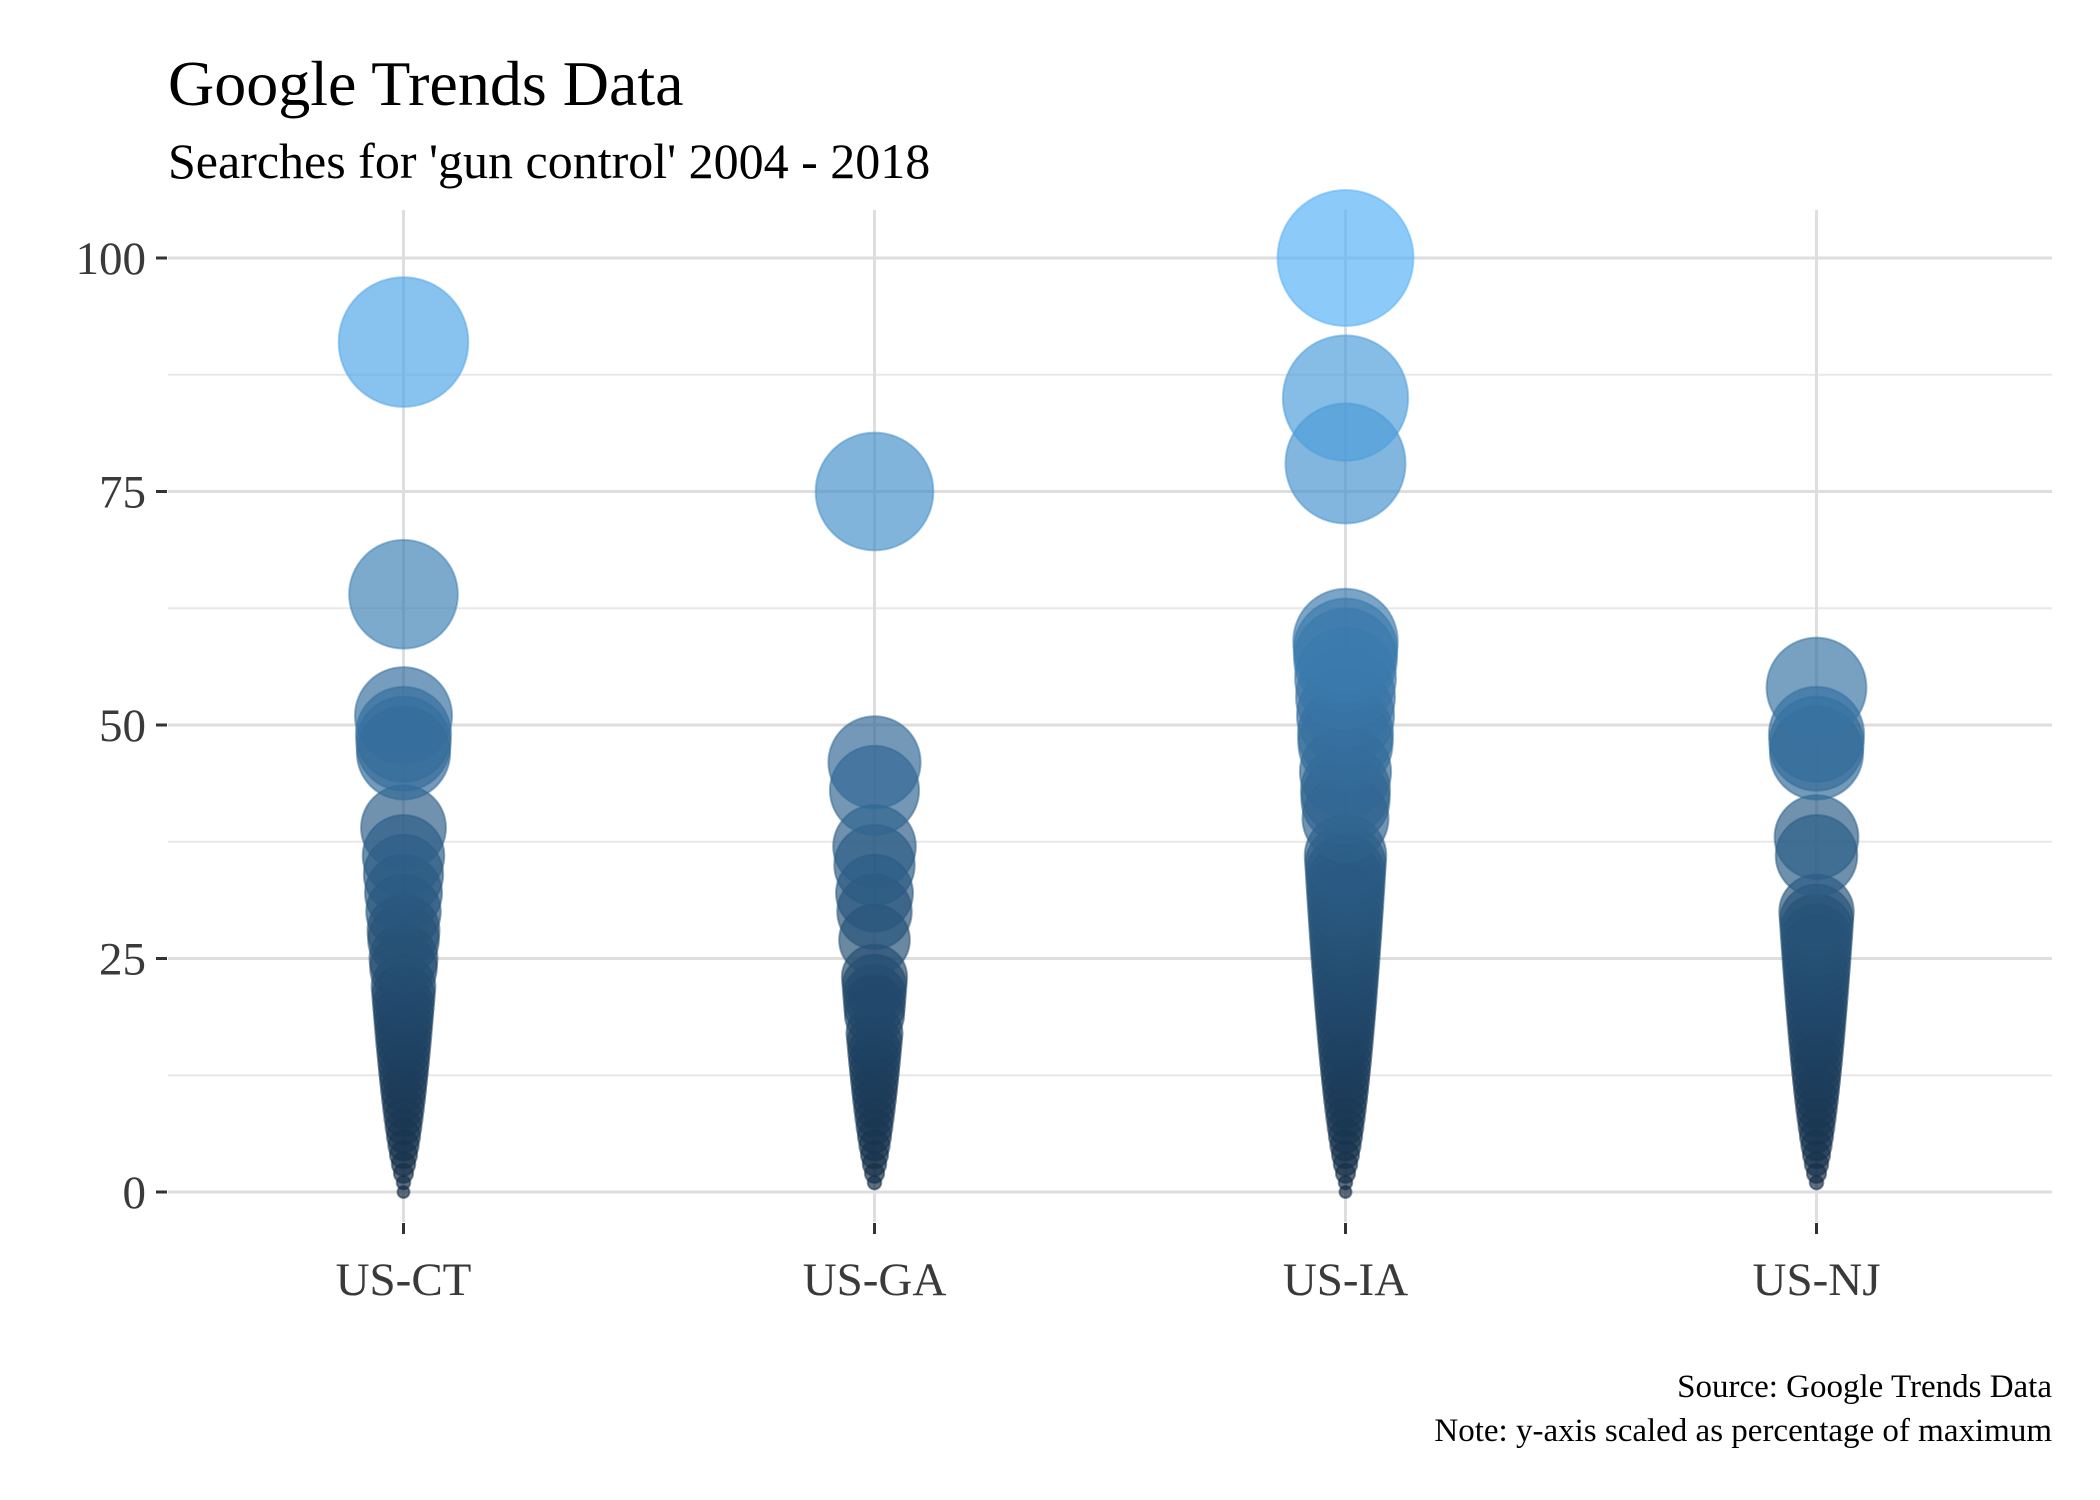 The height and width of the screenshot is (1500, 2100). Describe the element at coordinates (426, 83) in the screenshot. I see `chart-title: Google Trends Data` at that location.